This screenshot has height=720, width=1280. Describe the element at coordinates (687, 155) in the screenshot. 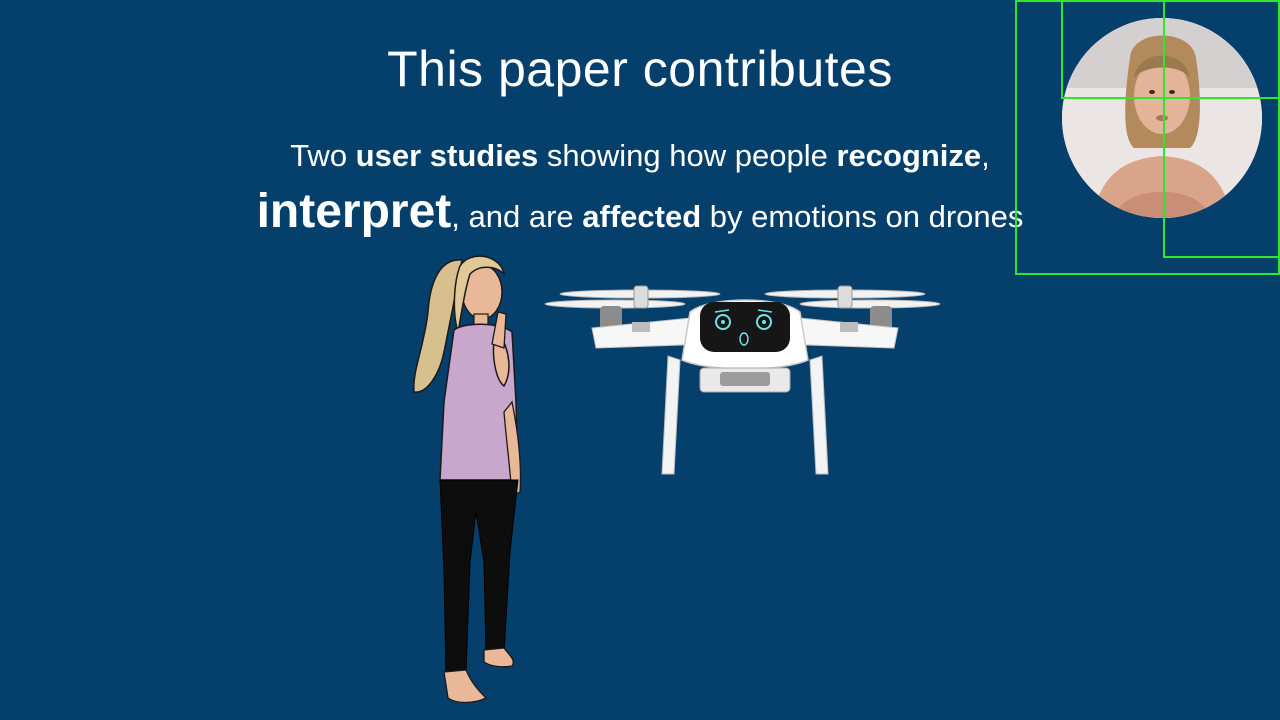

I see `subtitle-text: showing how people` at that location.